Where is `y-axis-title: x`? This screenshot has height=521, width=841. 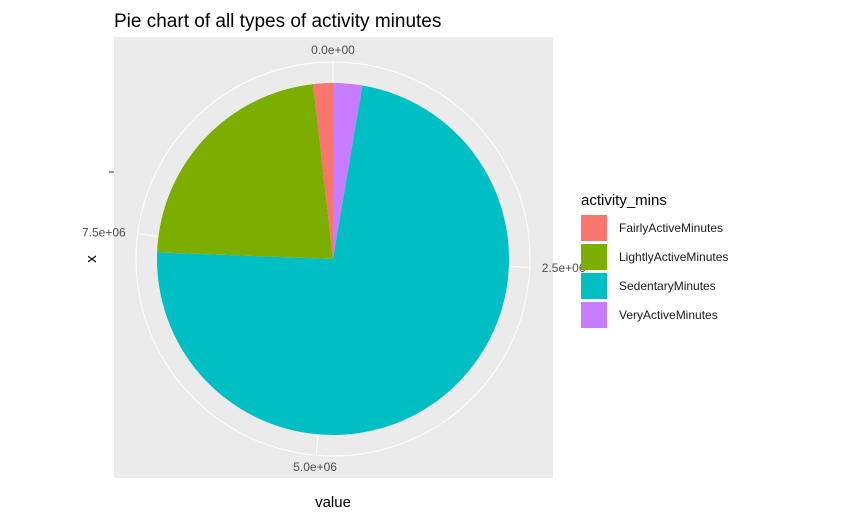
y-axis-title: x is located at coordinates (91, 259).